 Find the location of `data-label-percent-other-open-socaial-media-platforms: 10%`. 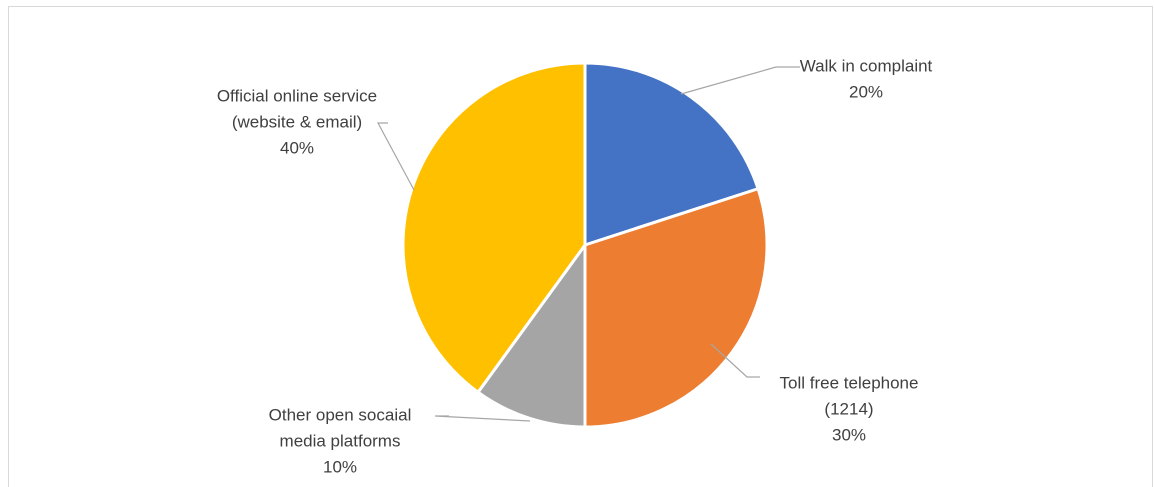

data-label-percent-other-open-socaial-media-platforms: 10% is located at coordinates (340, 466).